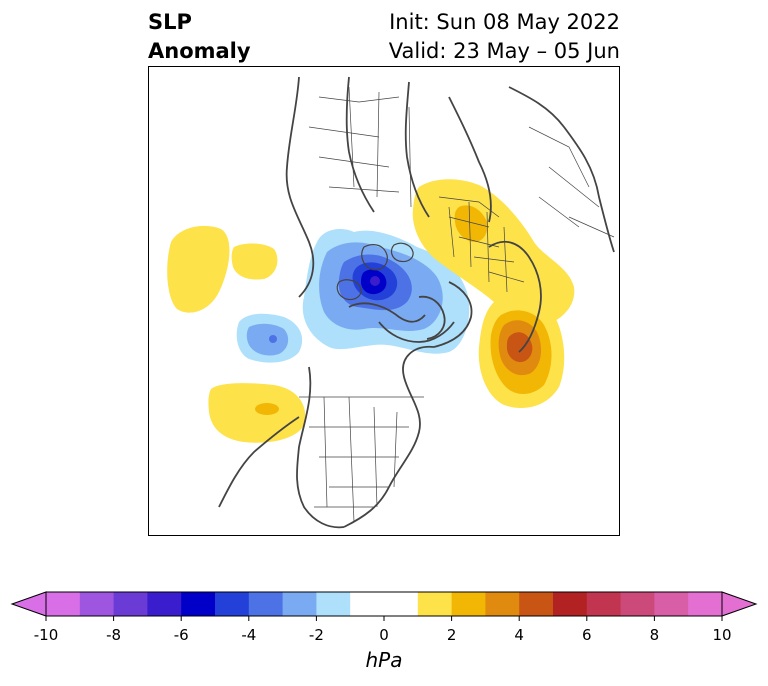 The height and width of the screenshot is (686, 768). I want to click on positive-anomaly-siberia, so click(493, 252).